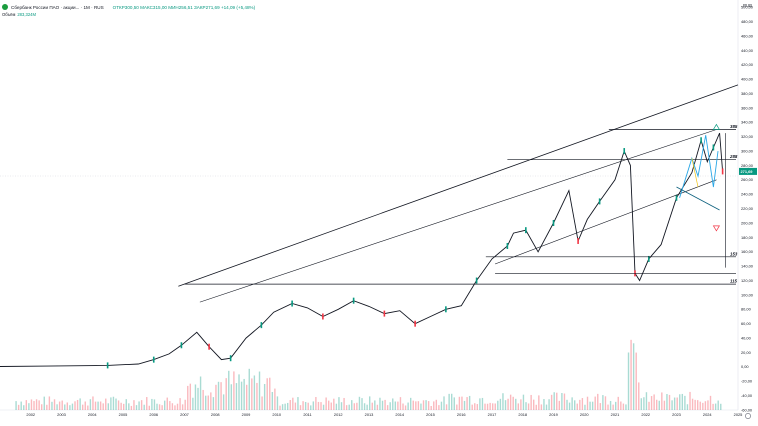  What do you see at coordinates (733, 156) in the screenshot?
I see `level-label: 288` at bounding box center [733, 156].